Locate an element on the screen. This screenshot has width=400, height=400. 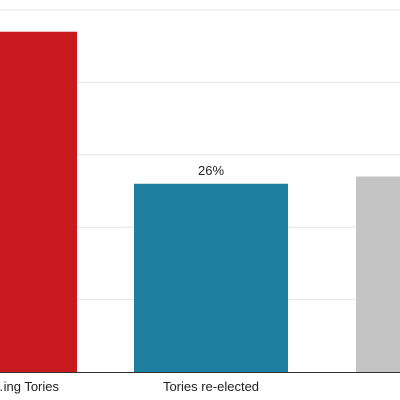
x-axis-ticks: …ing Tories Tories re-elected is located at coordinates (129, 386).